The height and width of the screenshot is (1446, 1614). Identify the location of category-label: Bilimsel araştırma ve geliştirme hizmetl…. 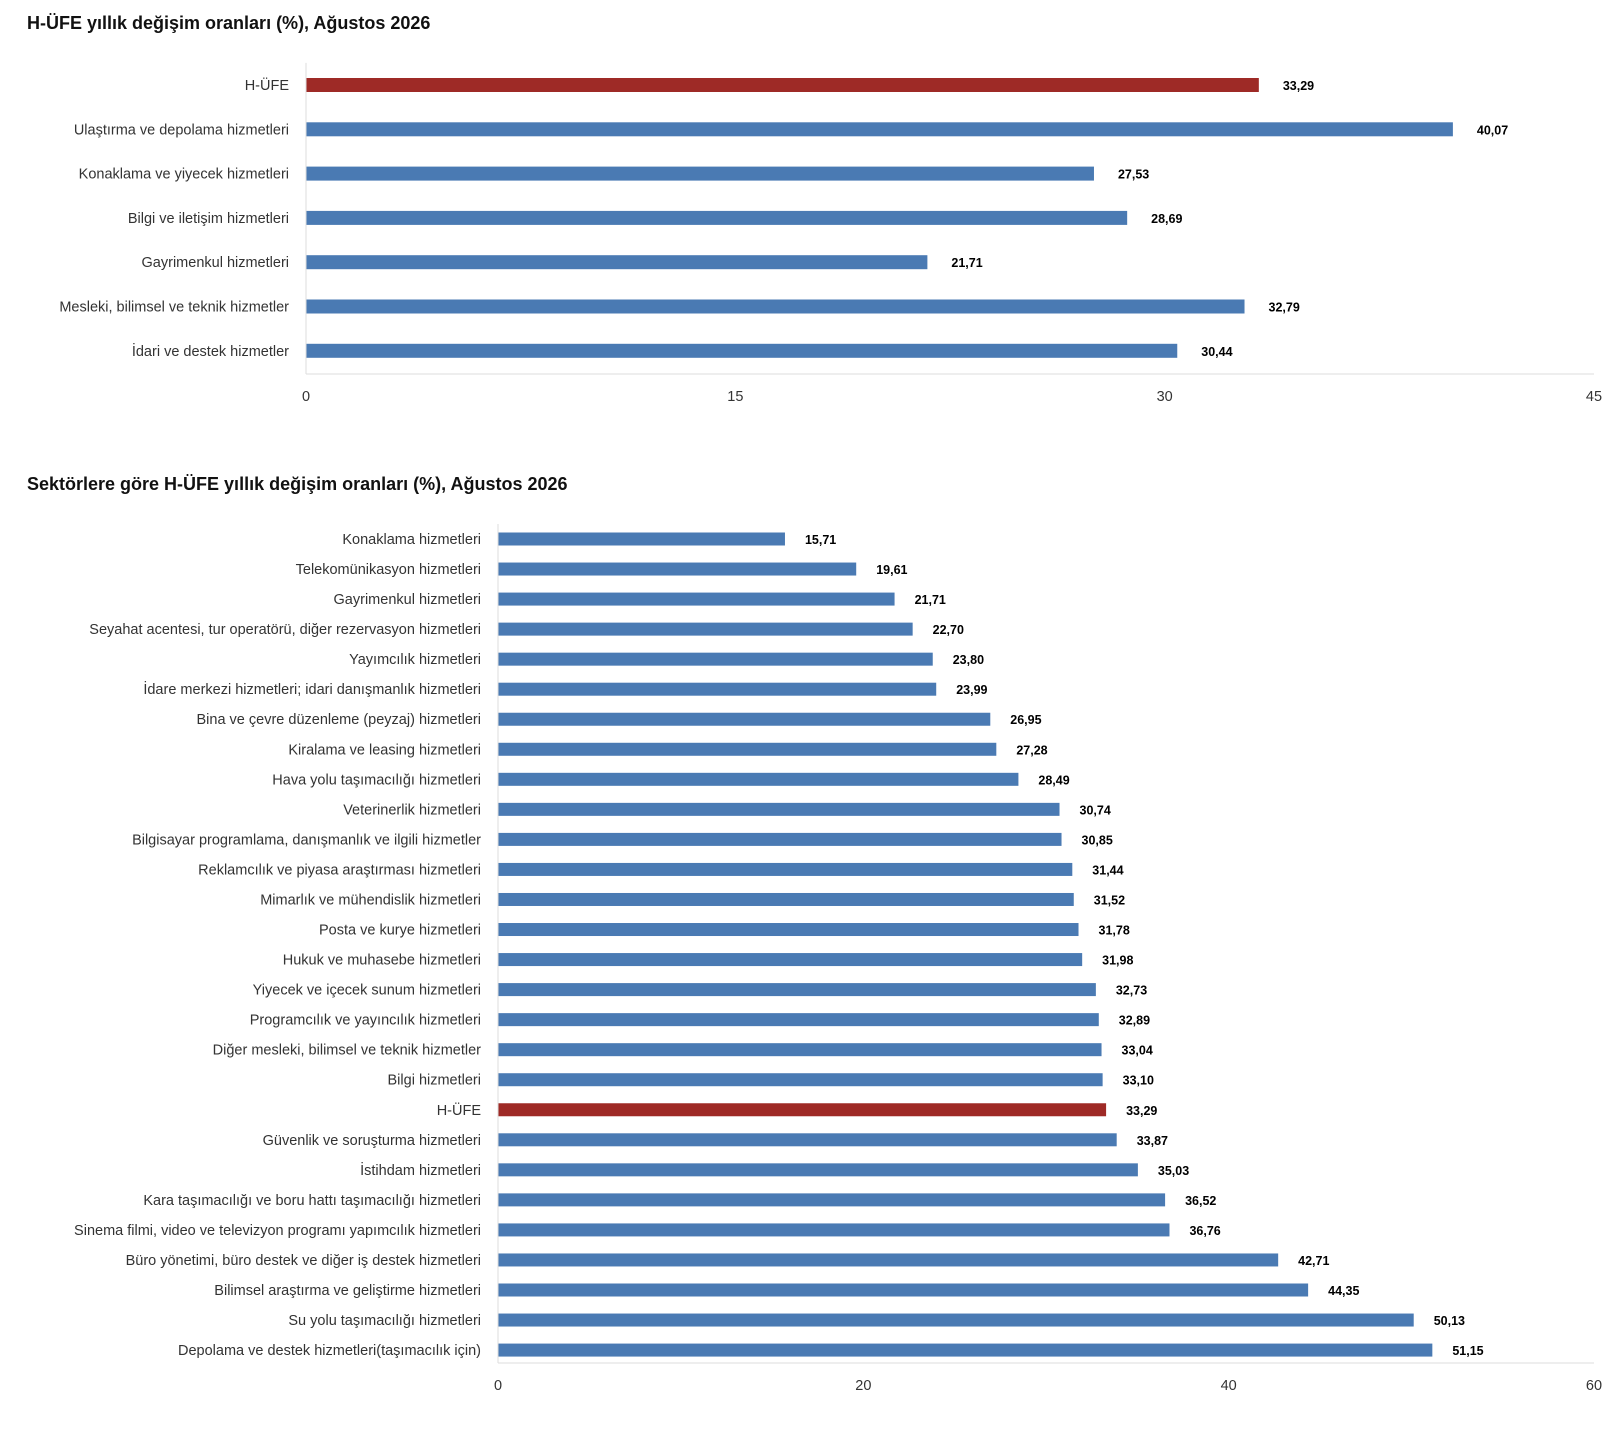
(347, 1291).